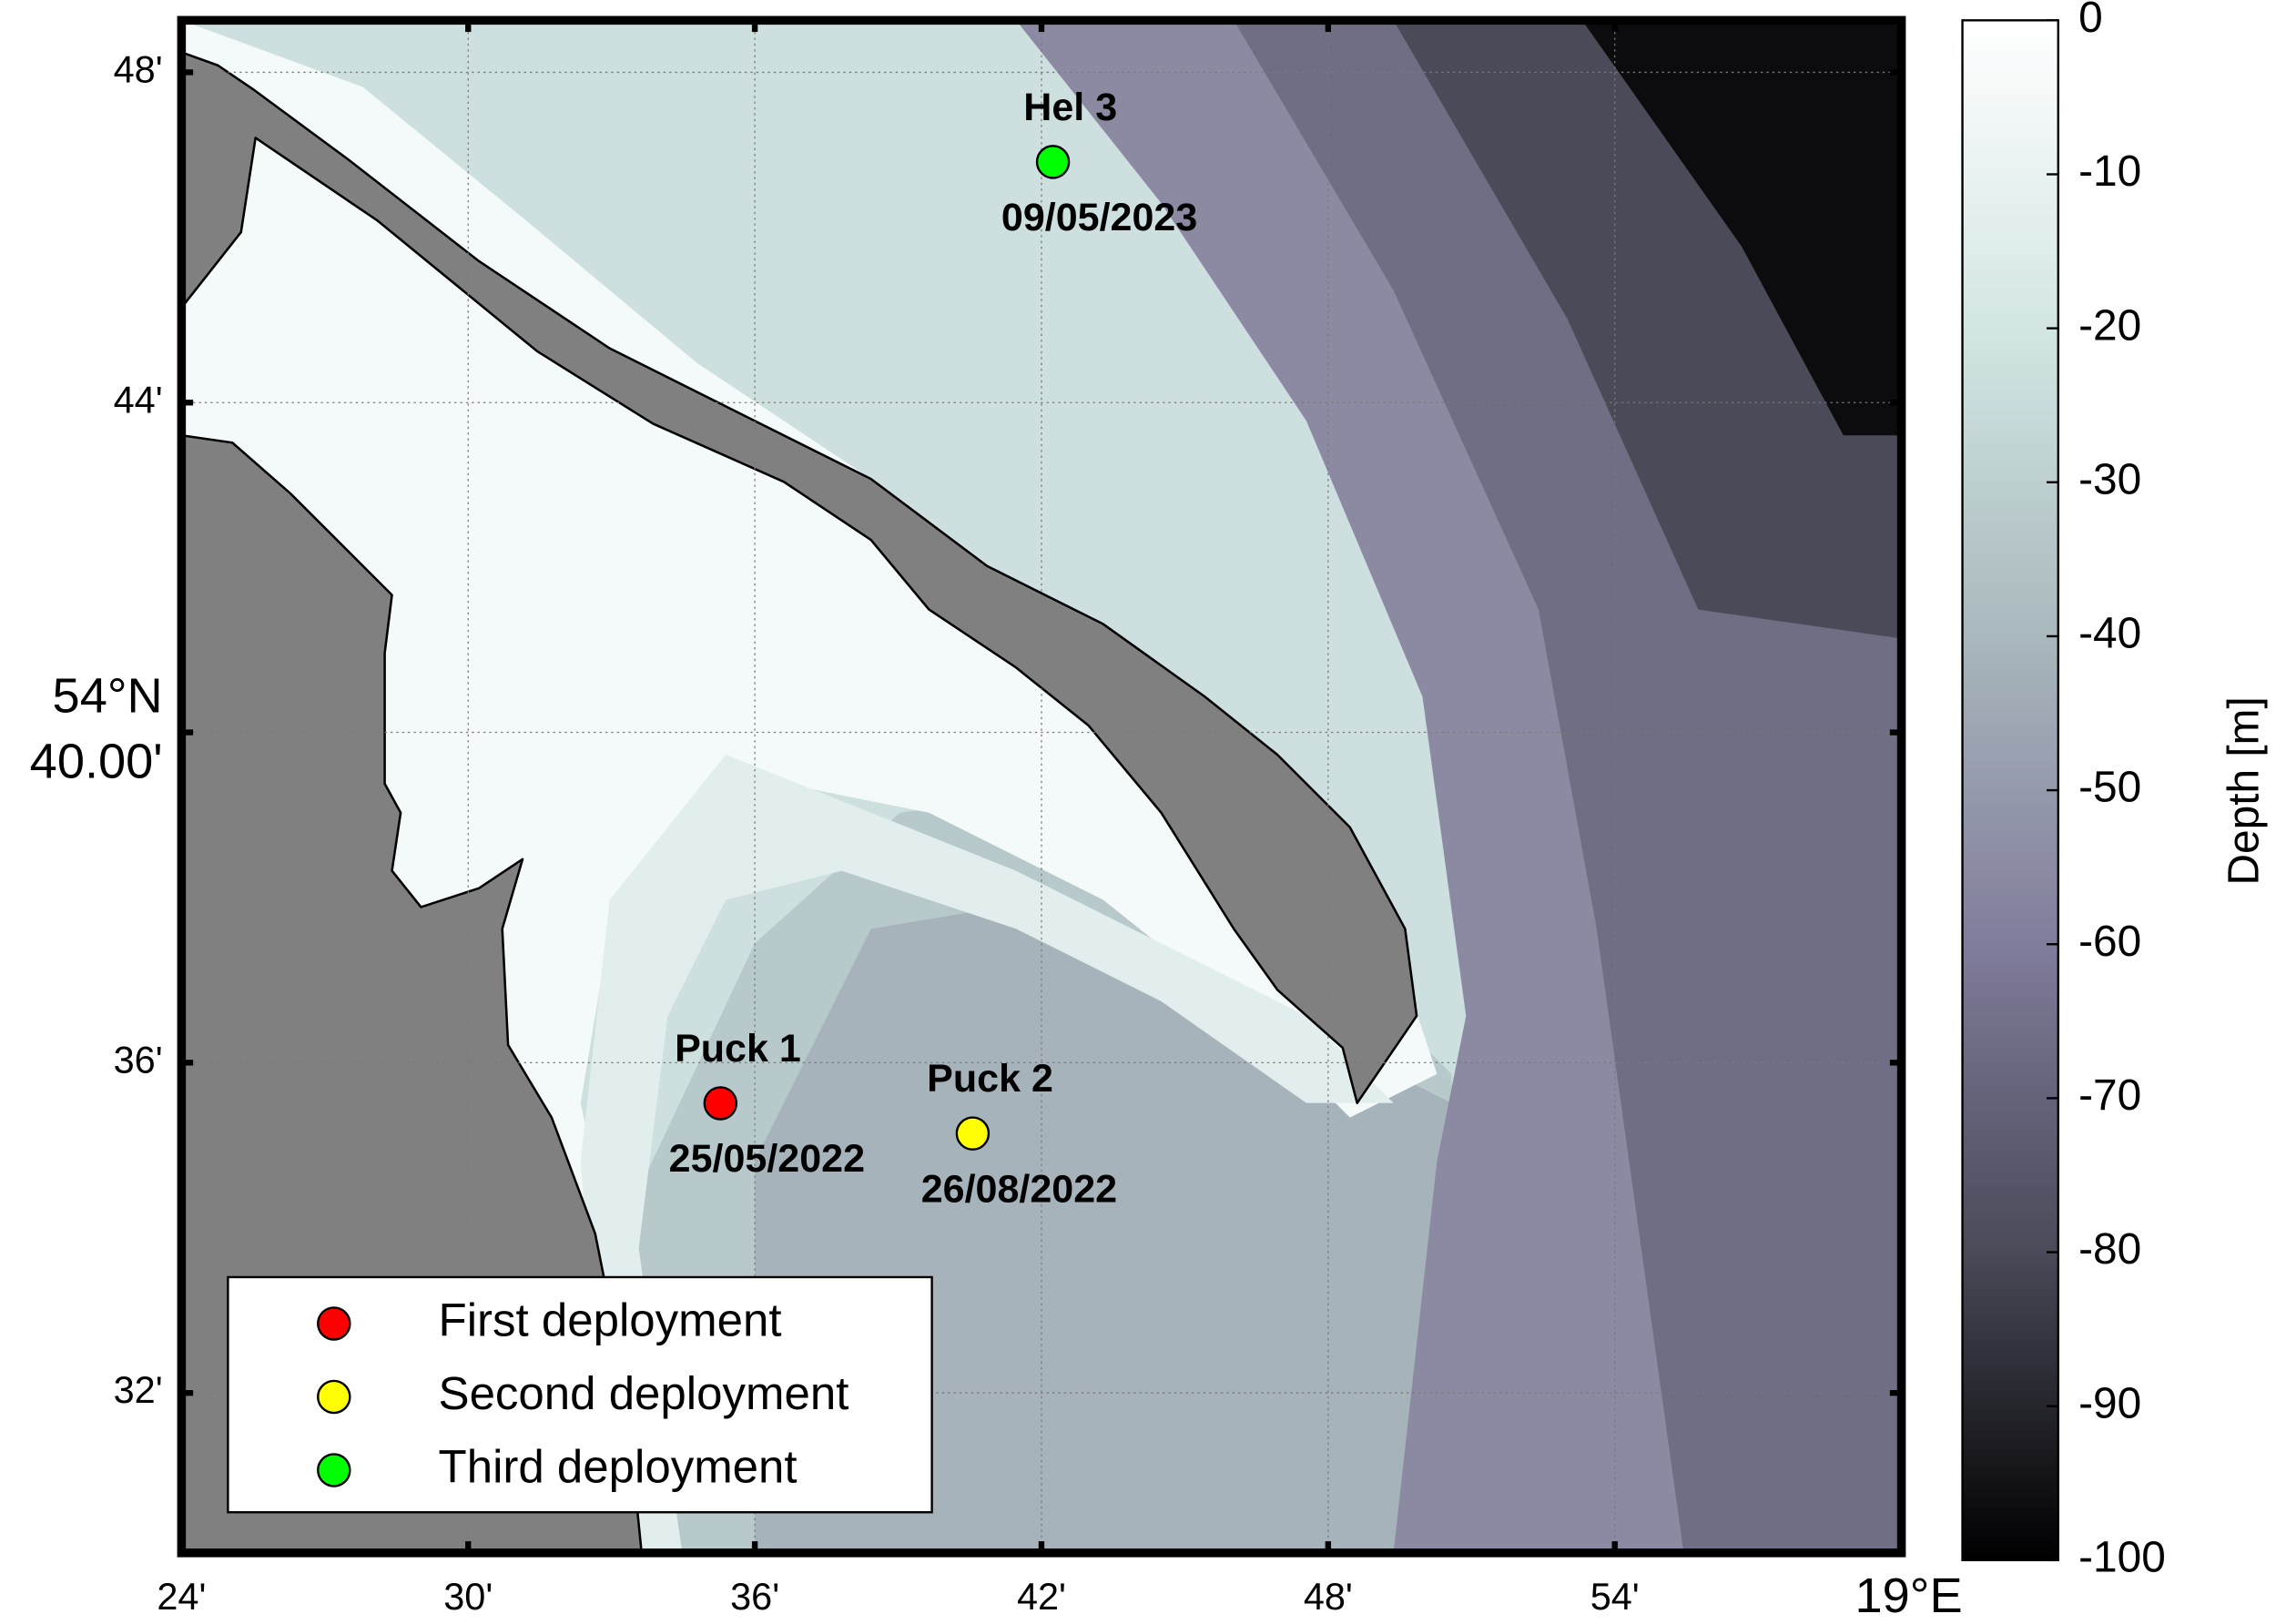 The height and width of the screenshot is (1624, 2276). Describe the element at coordinates (2109, 325) in the screenshot. I see `colorbar-tick-label: -20` at that location.